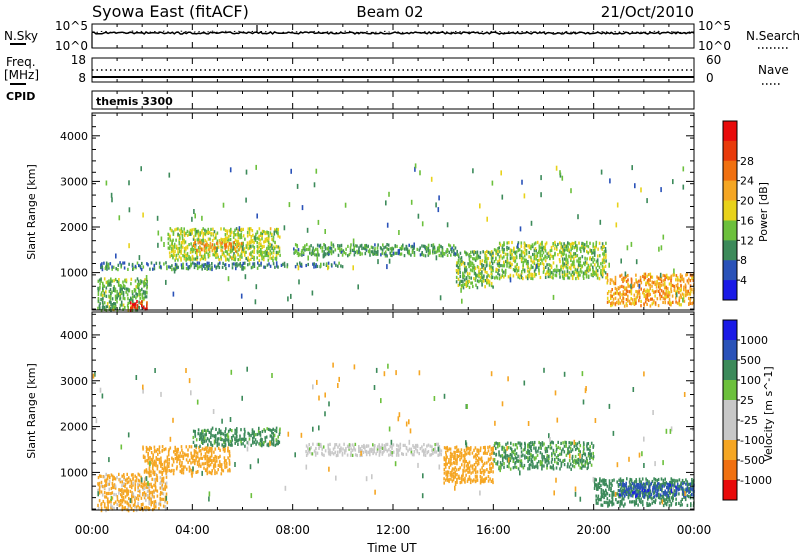 This screenshot has width=800, height=554. What do you see at coordinates (713, 60) in the screenshot?
I see `nave-tick-top: 60` at bounding box center [713, 60].